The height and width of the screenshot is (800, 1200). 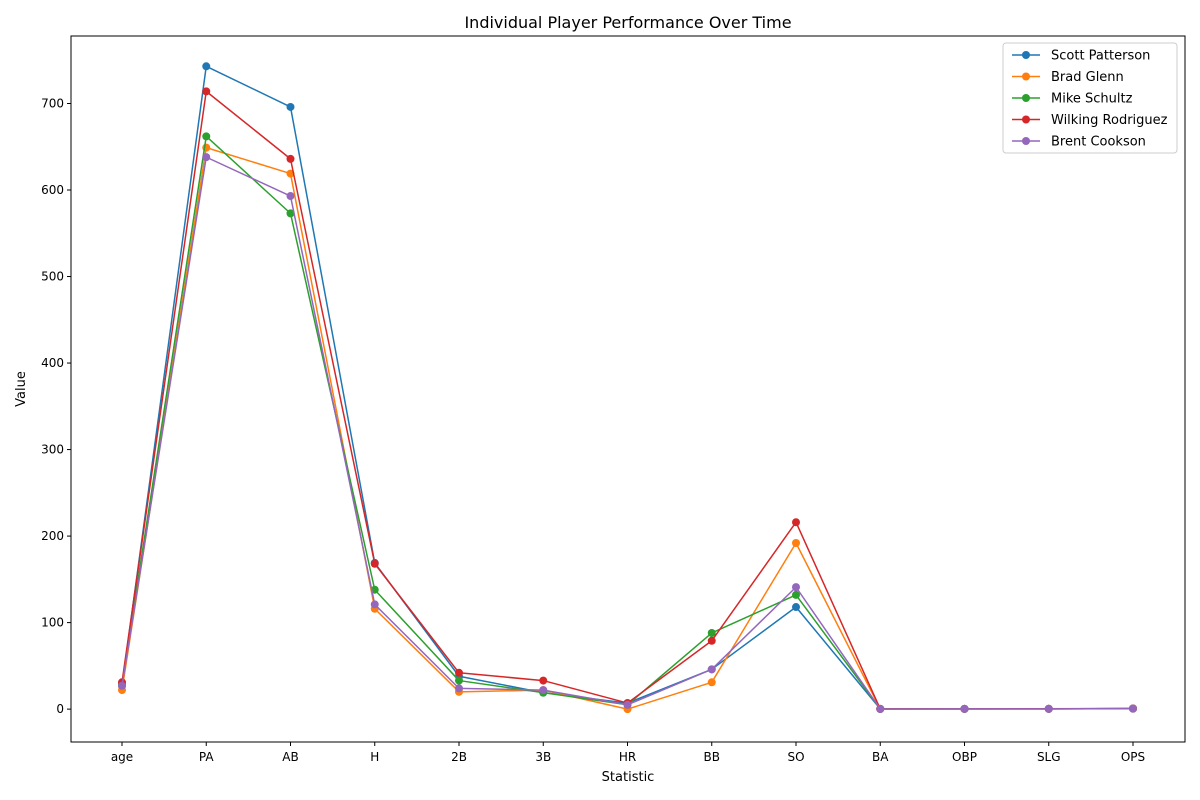 I want to click on x-axis-label: Statistic, so click(x=628, y=777).